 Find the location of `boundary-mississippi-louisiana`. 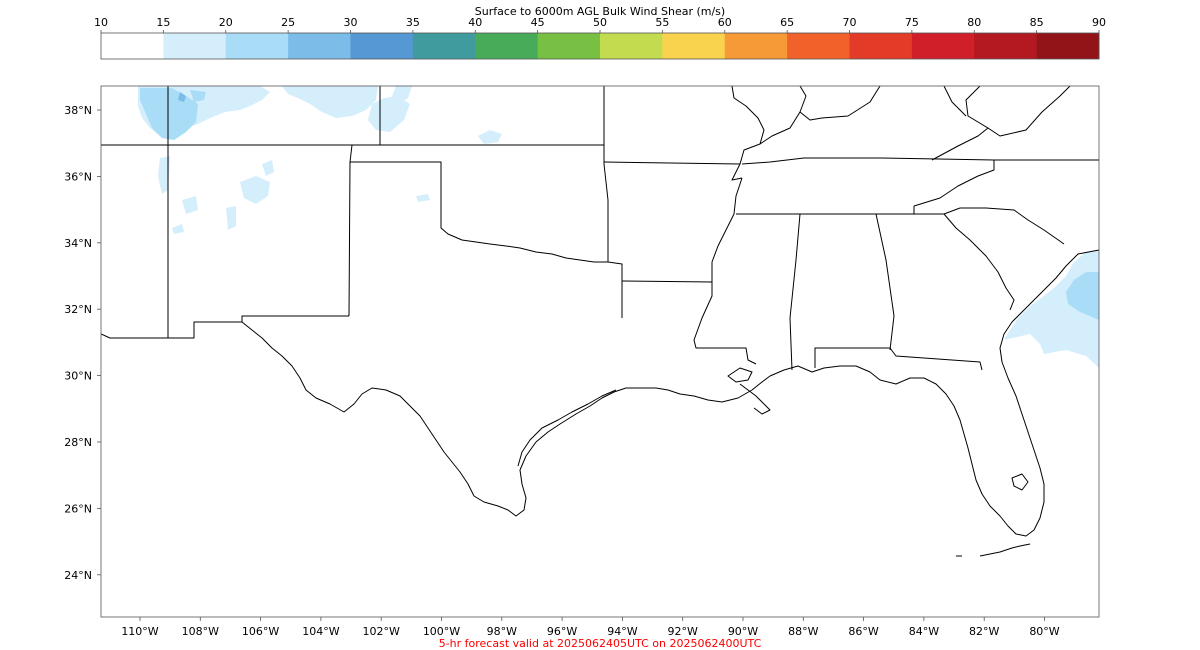

boundary-mississippi-louisiana is located at coordinates (725, 323).